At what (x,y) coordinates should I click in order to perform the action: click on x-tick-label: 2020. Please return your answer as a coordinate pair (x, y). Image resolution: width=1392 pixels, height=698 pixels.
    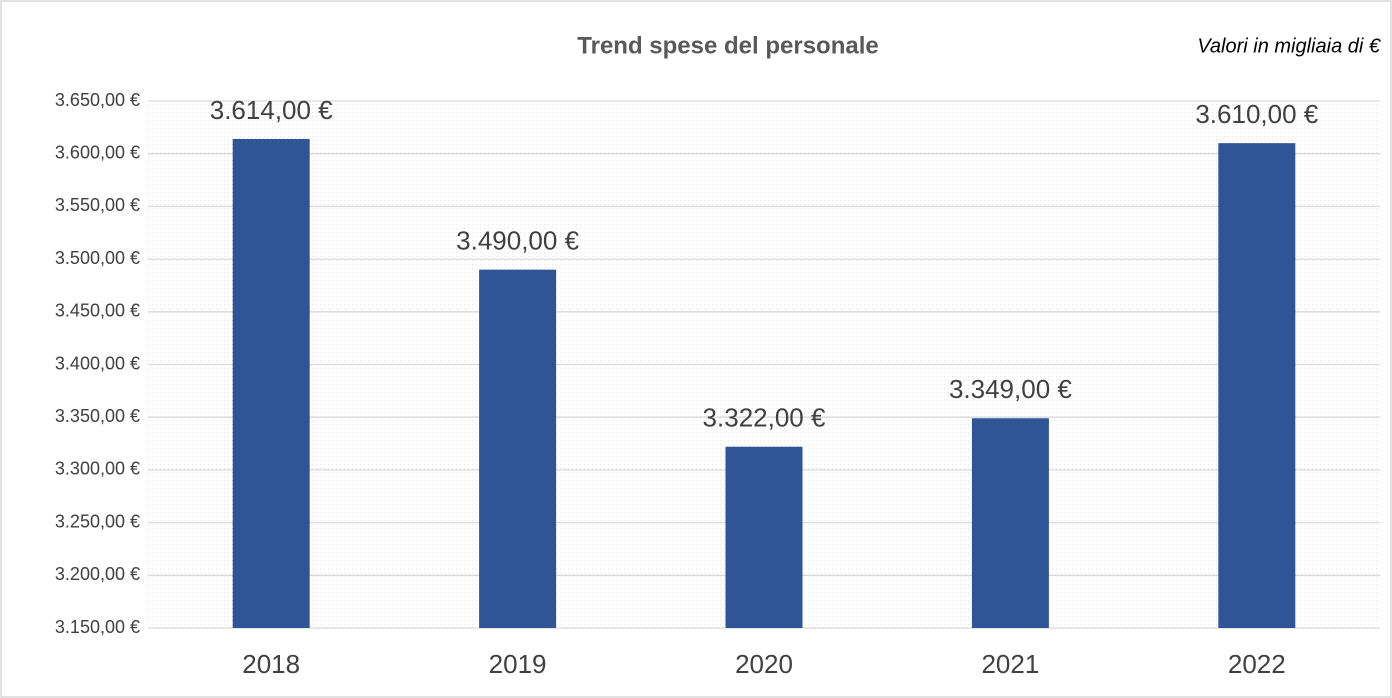
    Looking at the image, I should click on (764, 664).